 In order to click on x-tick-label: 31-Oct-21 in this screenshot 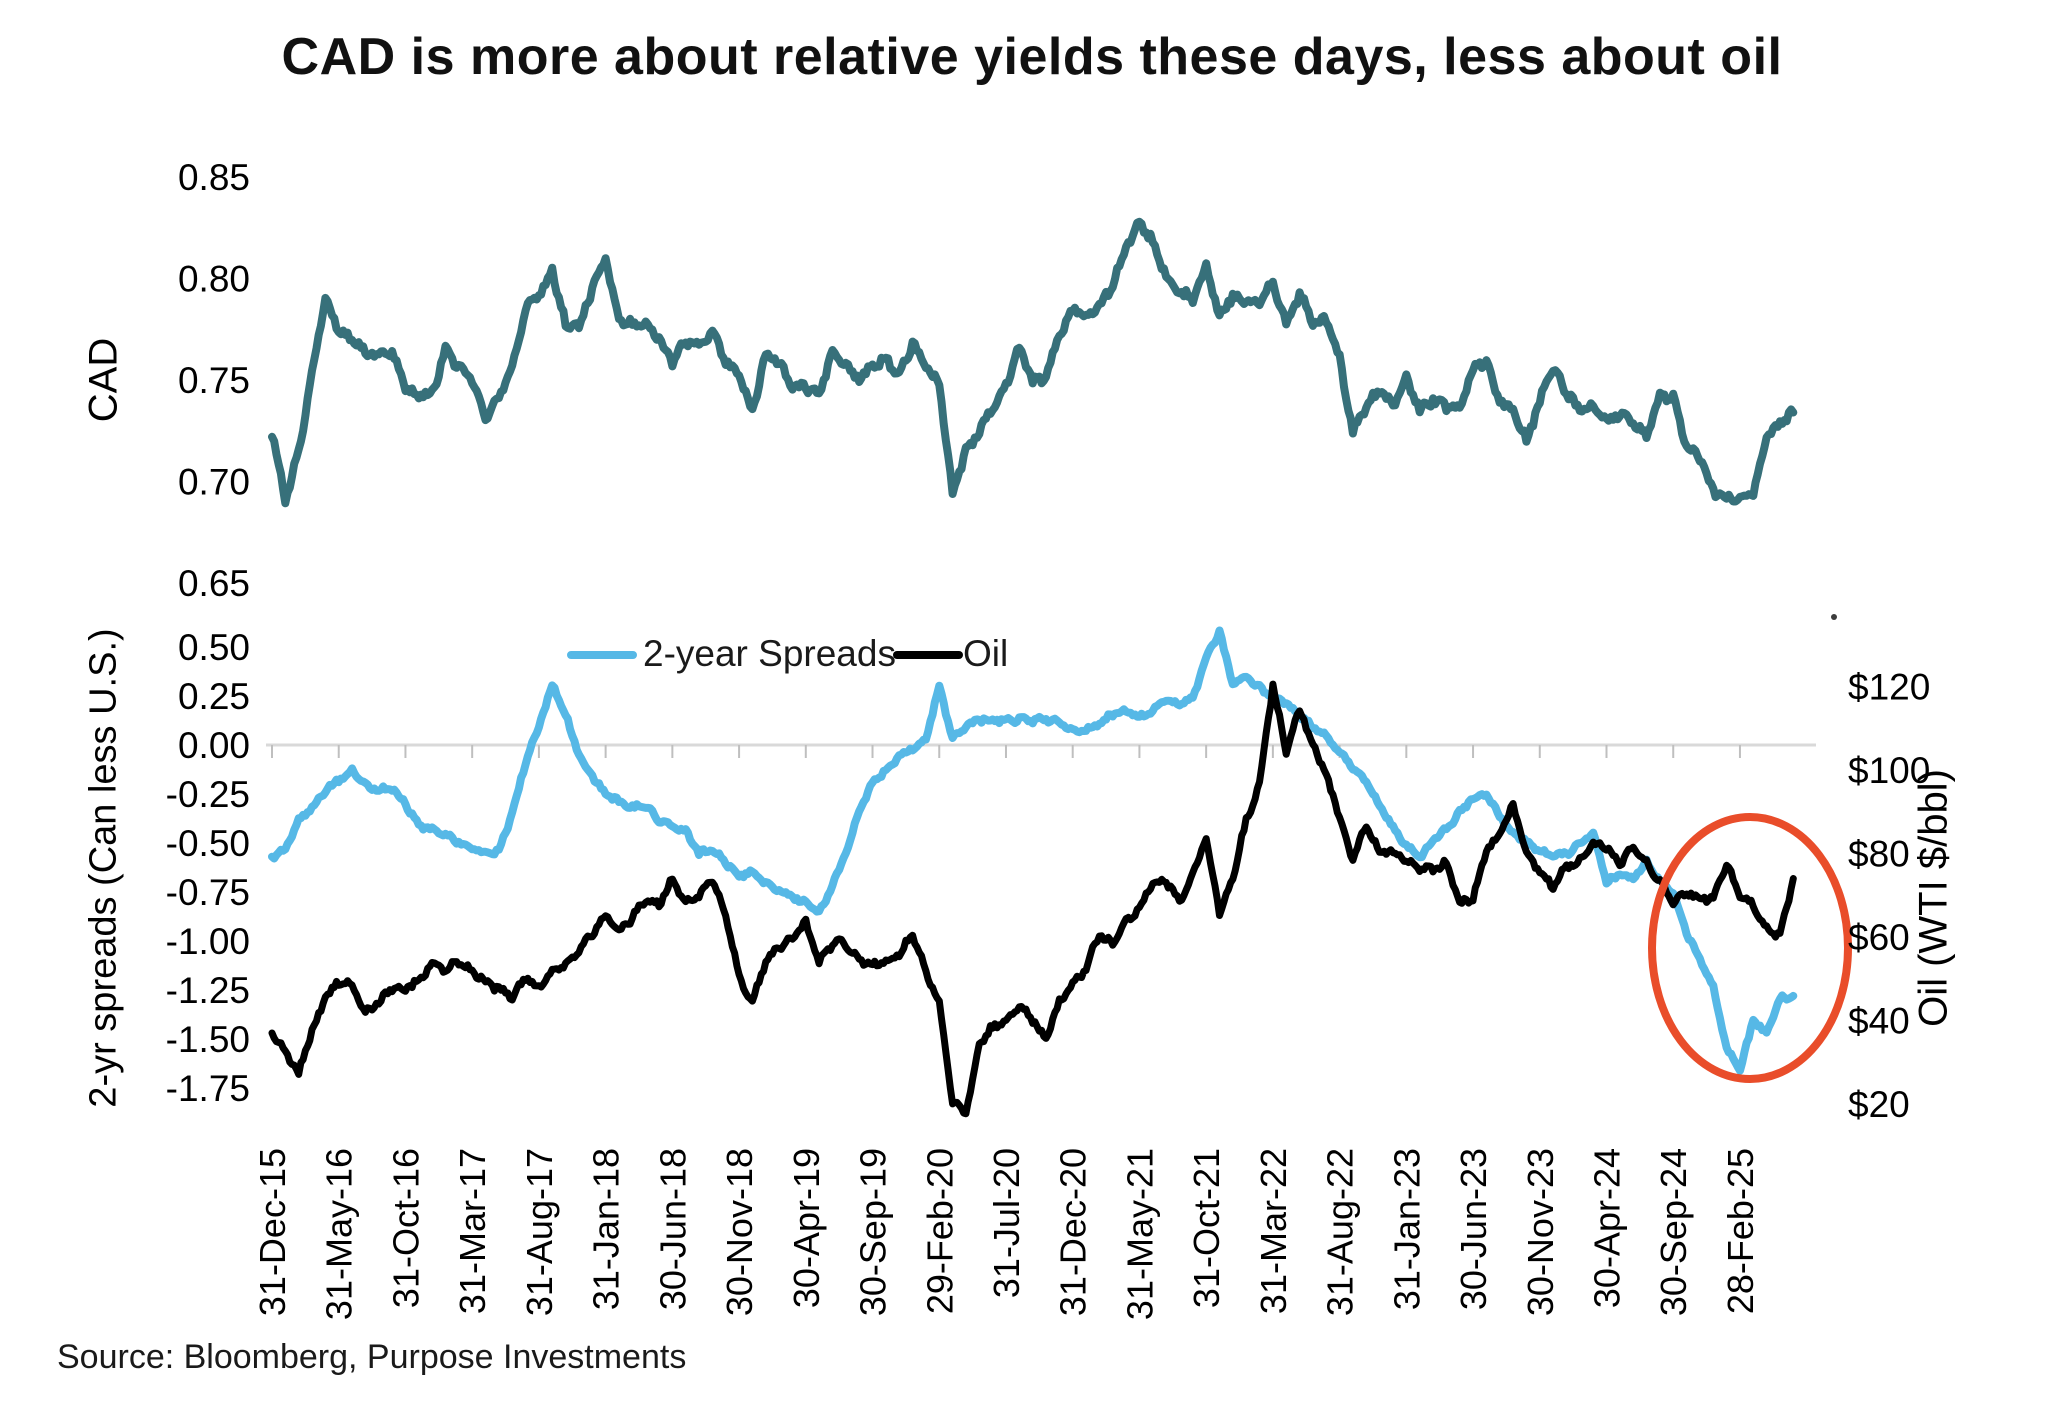, I will do `click(1206, 1228)`.